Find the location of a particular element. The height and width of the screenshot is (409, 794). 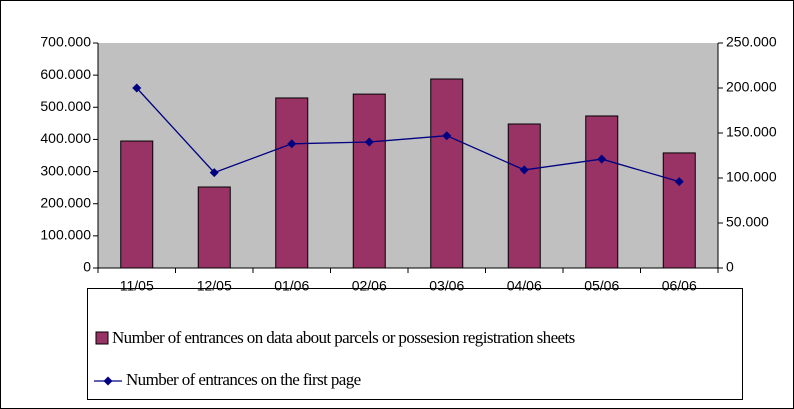

y-tick-label: 700.000 is located at coordinates (65, 42).